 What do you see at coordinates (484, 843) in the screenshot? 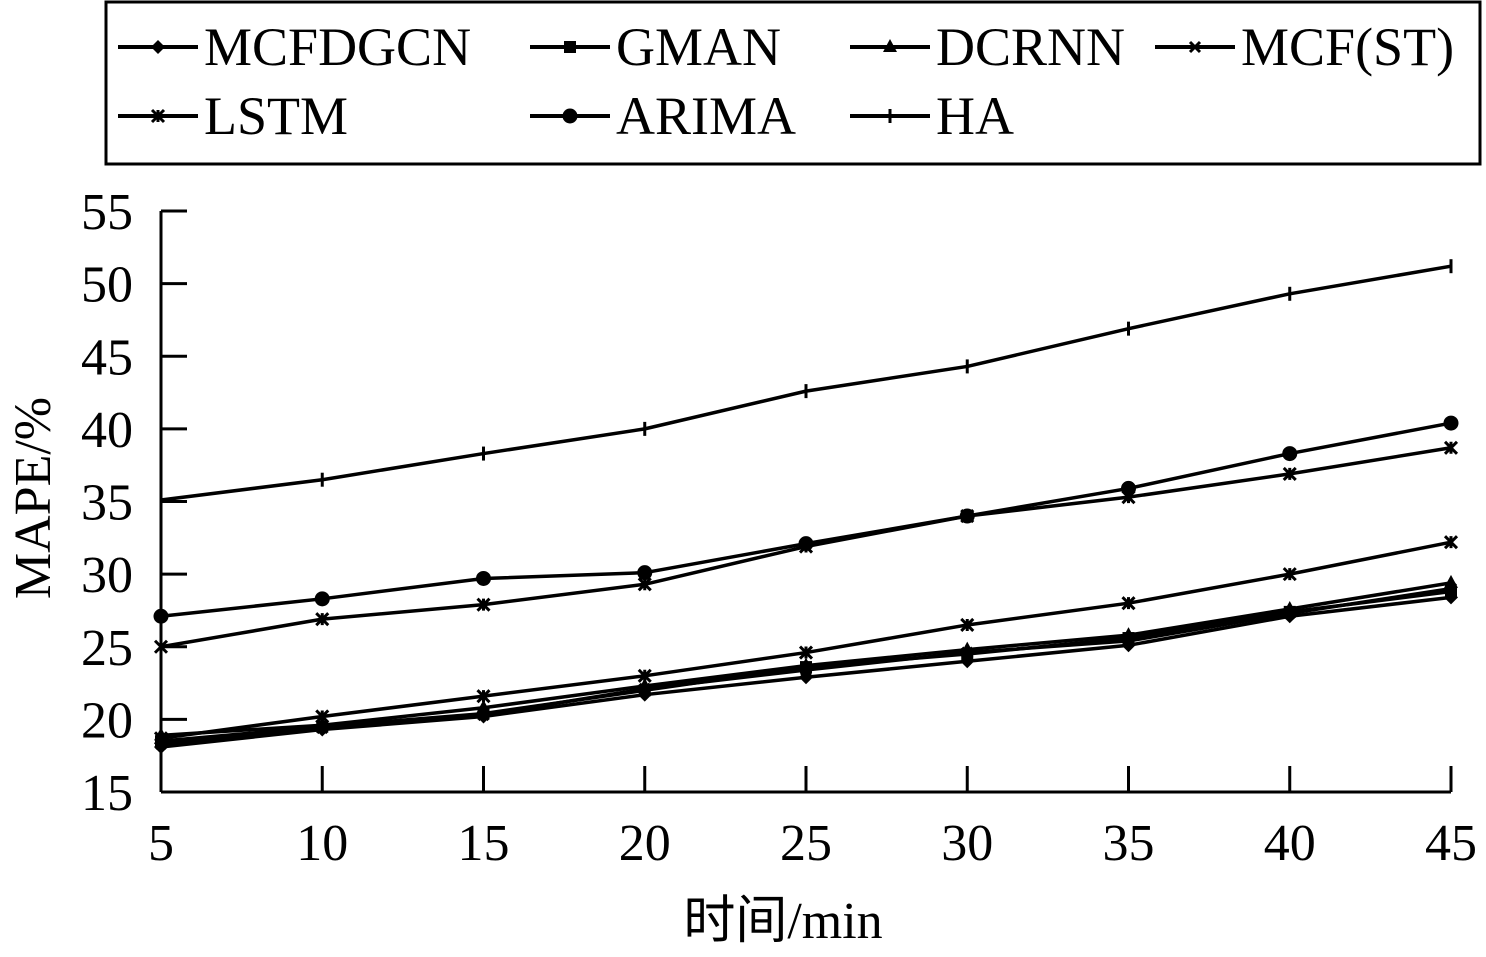
I see `x-tick-label: 15` at bounding box center [484, 843].